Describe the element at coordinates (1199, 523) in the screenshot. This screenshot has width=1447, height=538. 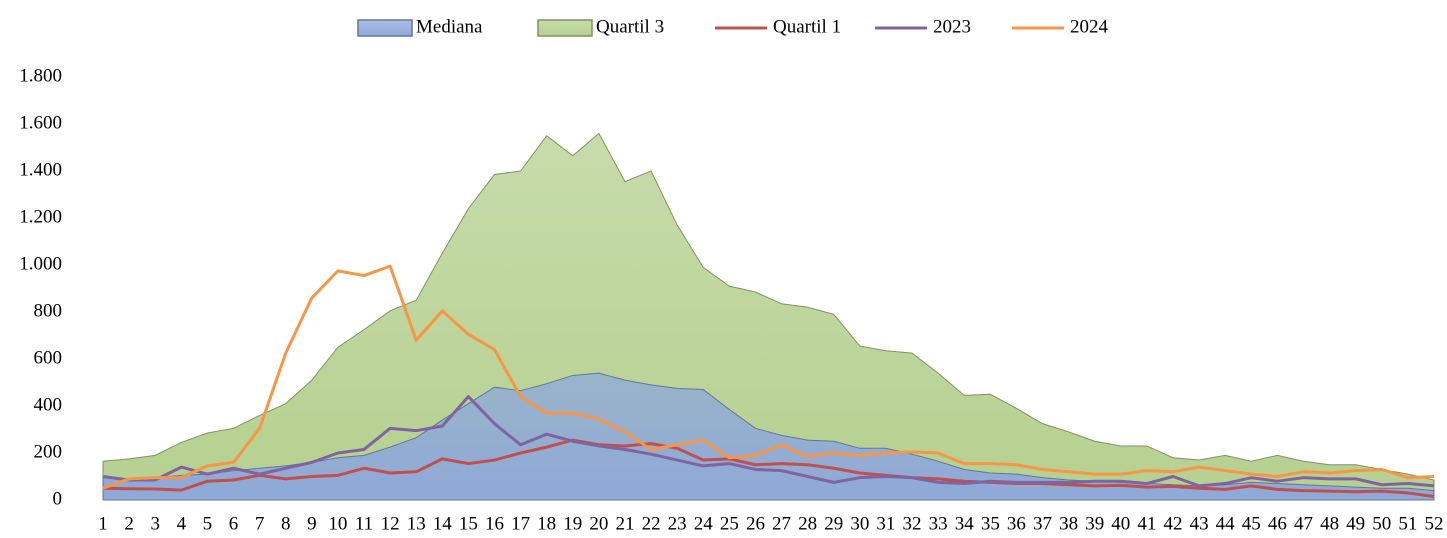
I see `x-tick-label: 43` at that location.